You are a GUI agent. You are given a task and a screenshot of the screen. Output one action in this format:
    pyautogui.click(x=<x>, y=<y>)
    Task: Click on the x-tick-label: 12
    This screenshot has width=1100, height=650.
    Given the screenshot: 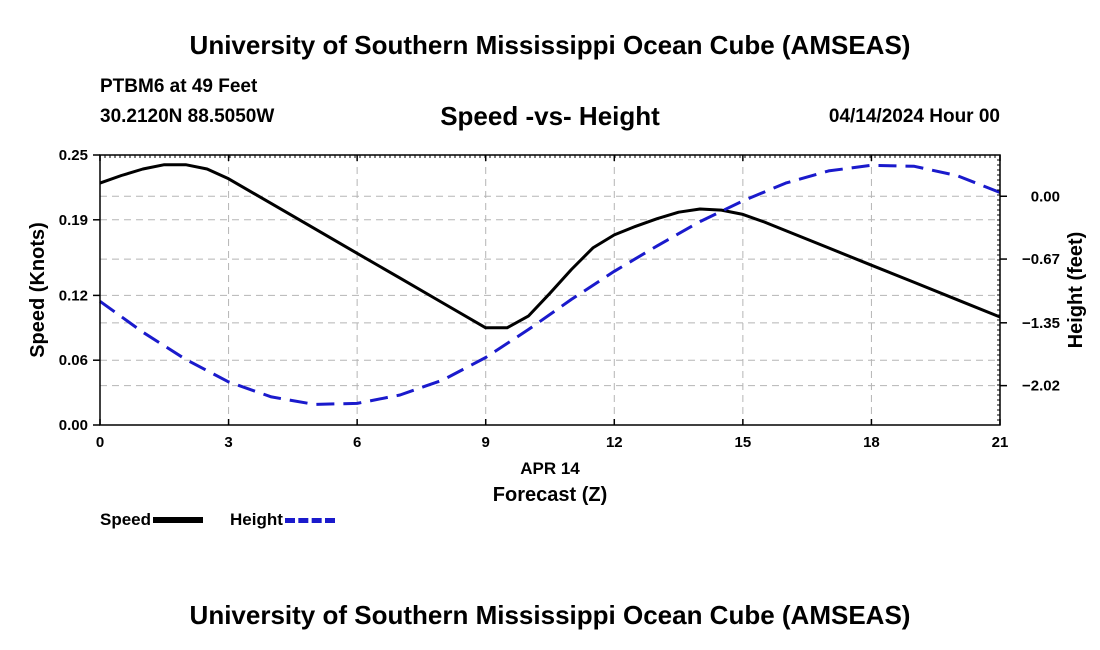 What is the action you would take?
    pyautogui.click(x=614, y=442)
    